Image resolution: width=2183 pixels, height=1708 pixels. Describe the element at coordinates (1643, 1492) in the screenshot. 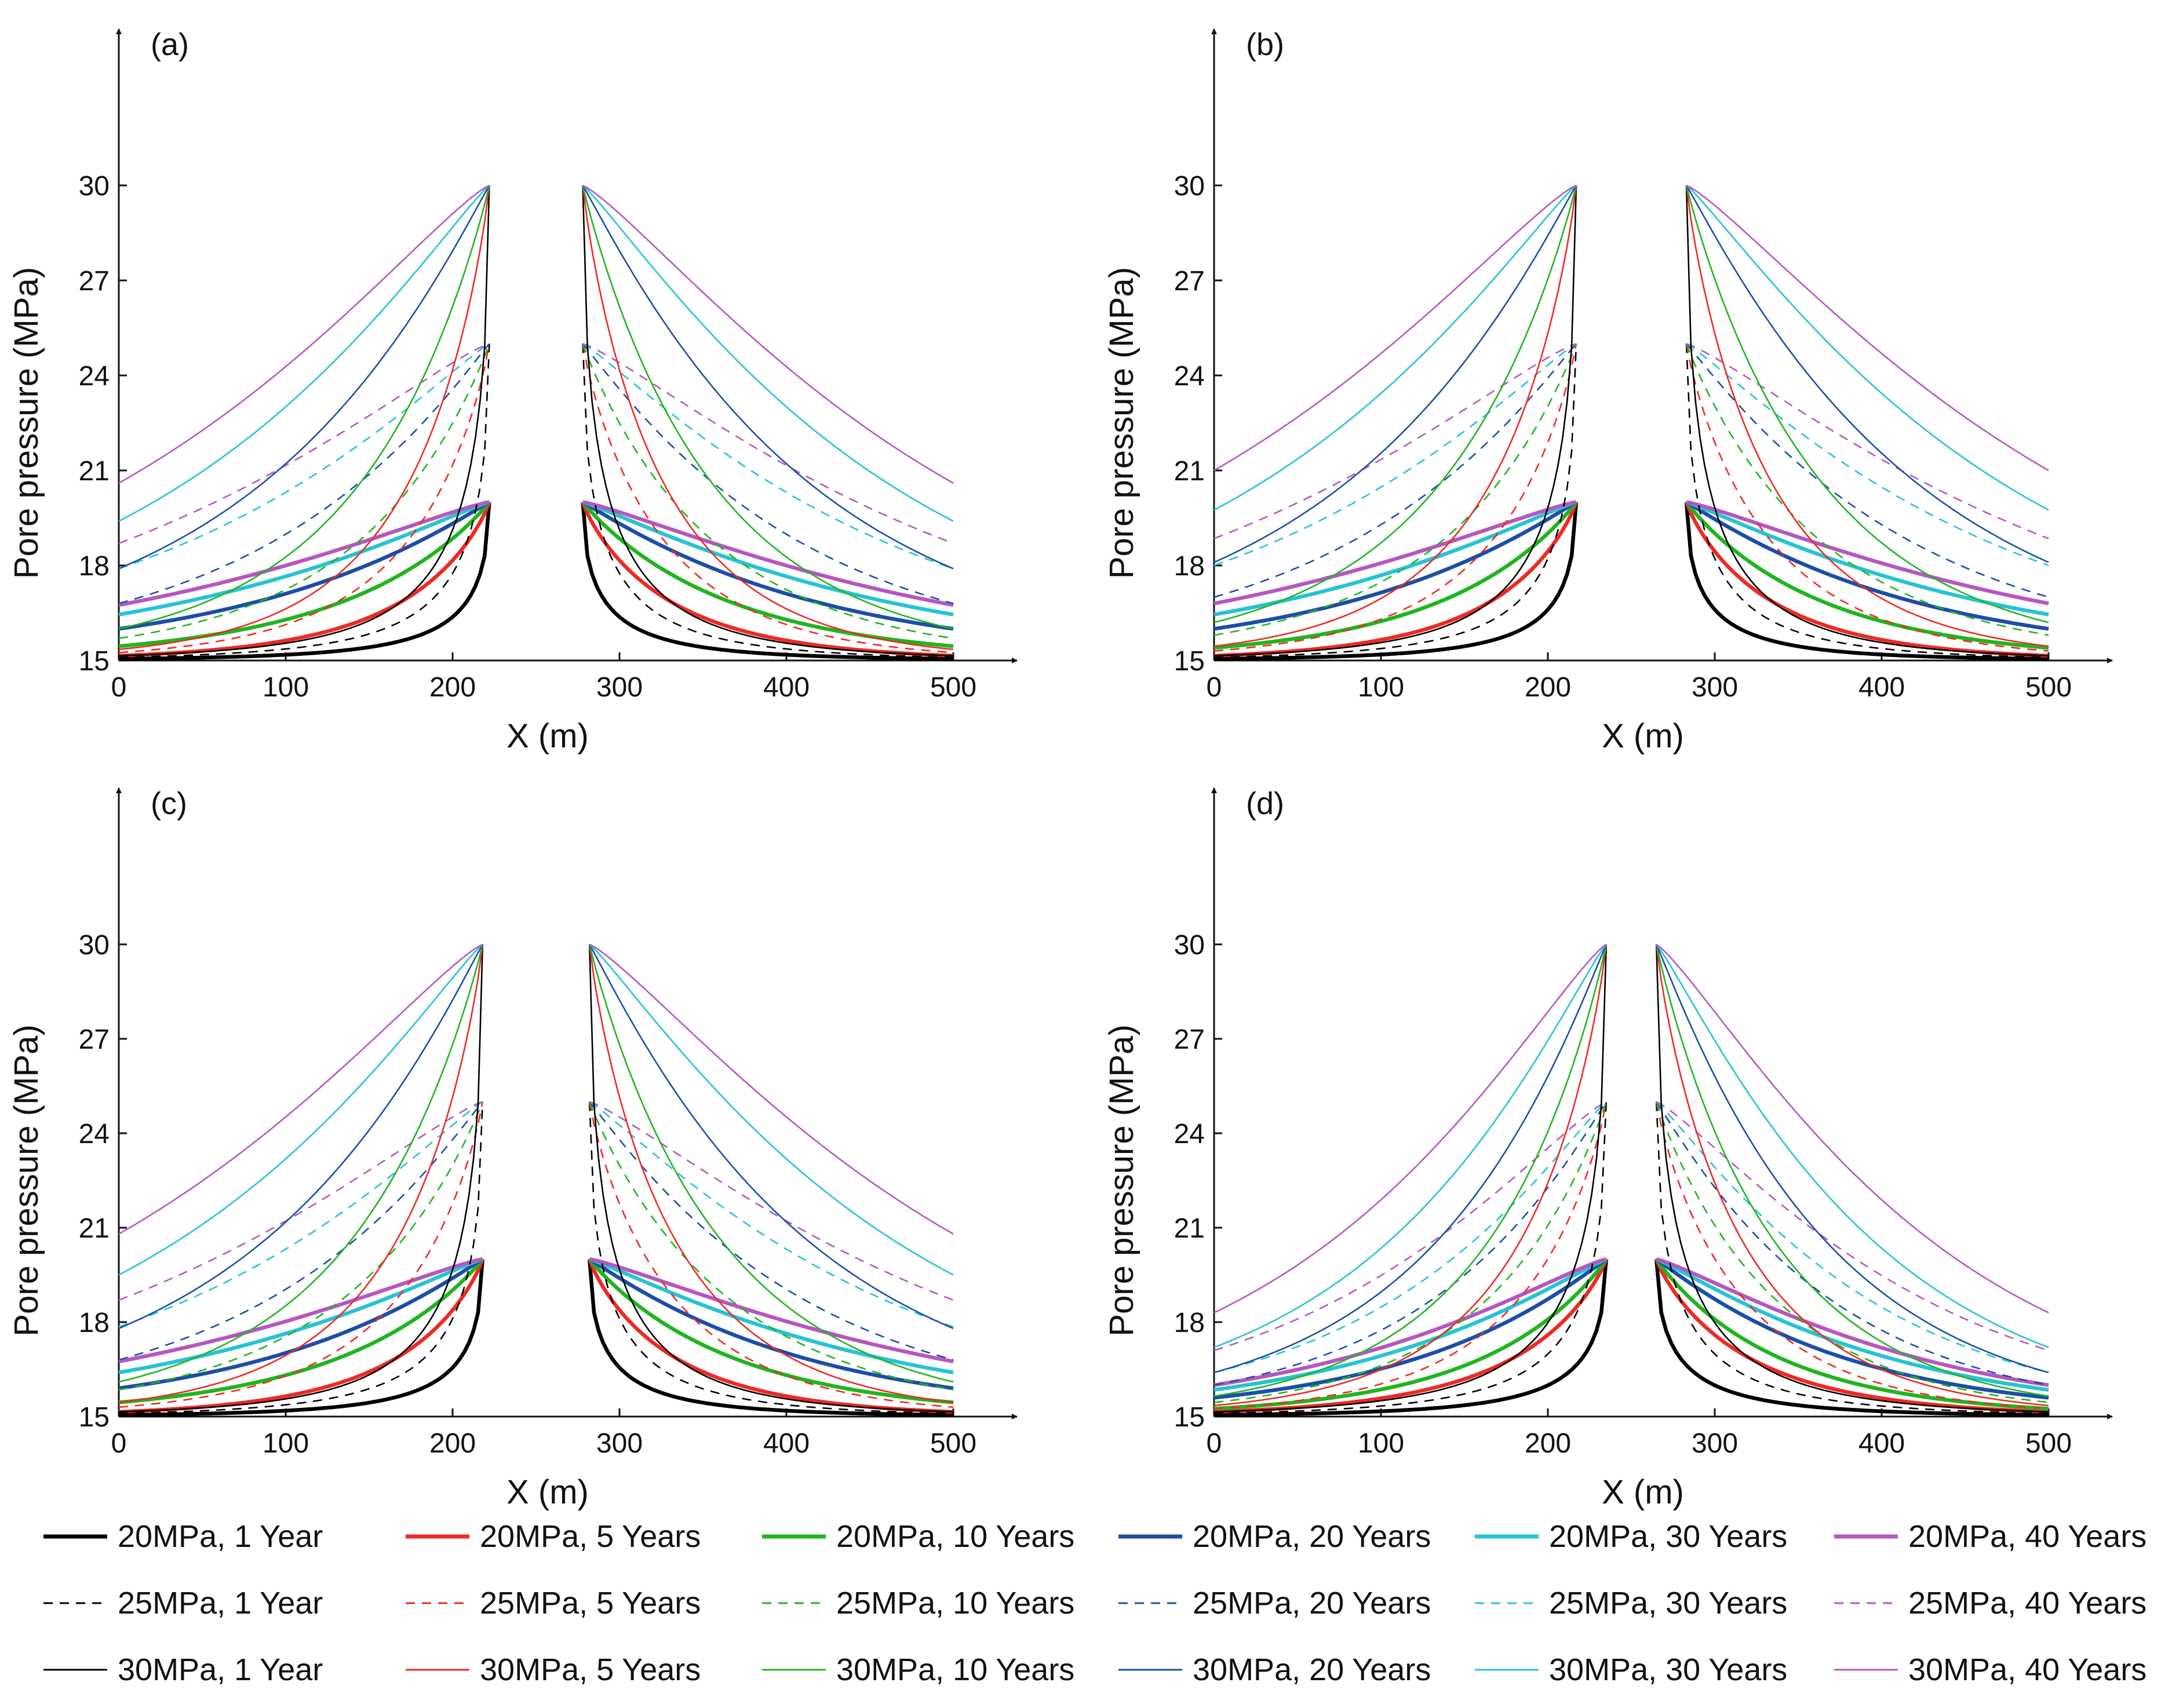

I see `x-axis-title: X (m)` at that location.